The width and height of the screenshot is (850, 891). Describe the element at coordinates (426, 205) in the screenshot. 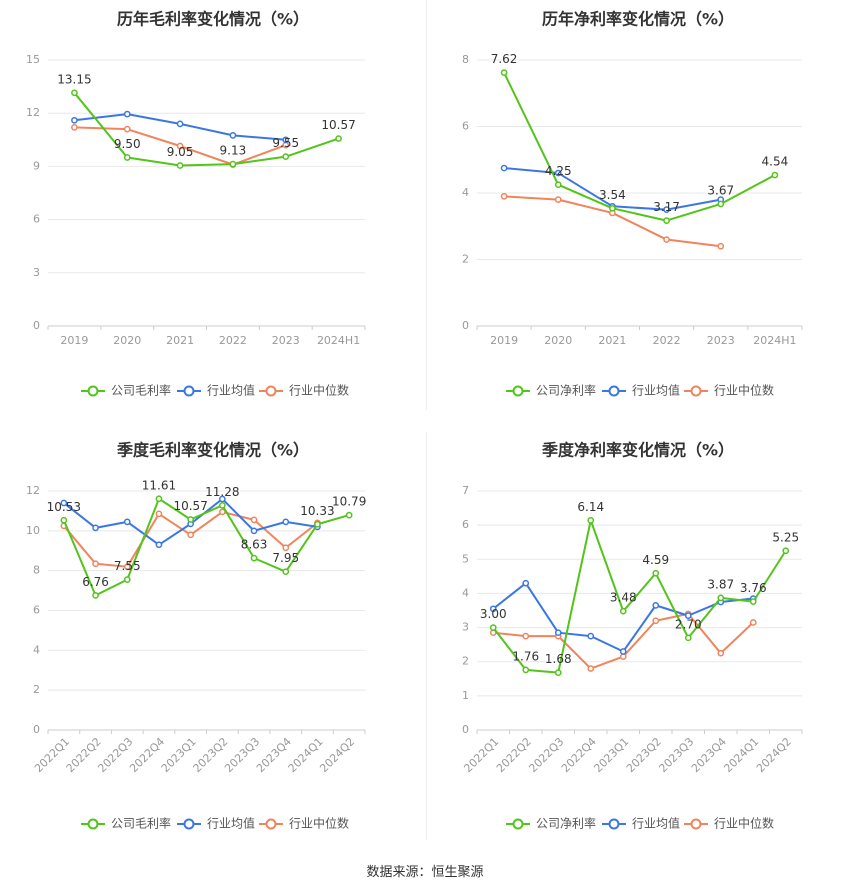

I see `panel-divider-top` at that location.